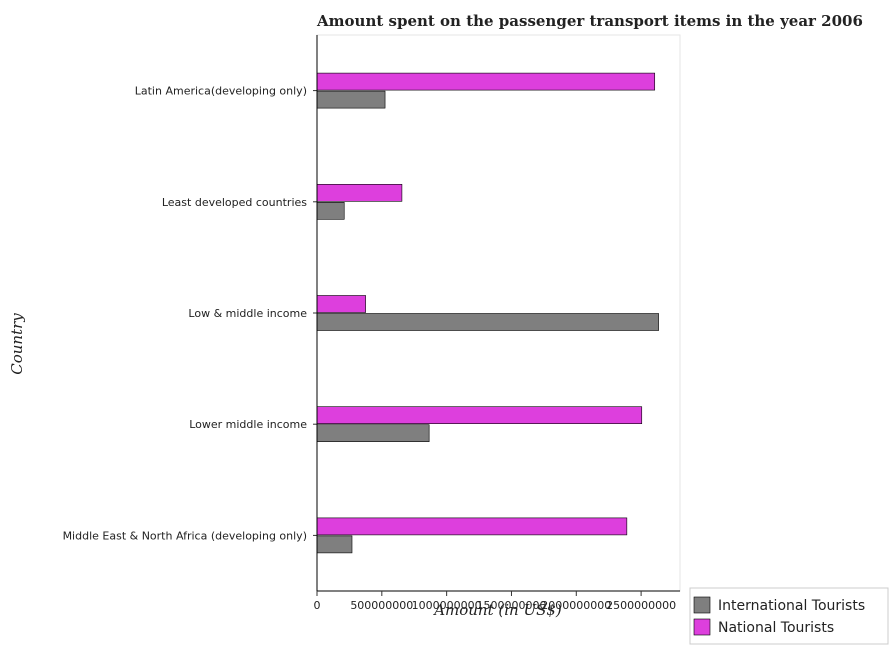 This screenshot has width=890, height=650. Describe the element at coordinates (511, 605) in the screenshot. I see `x-tick-label: 1500000000` at that location.